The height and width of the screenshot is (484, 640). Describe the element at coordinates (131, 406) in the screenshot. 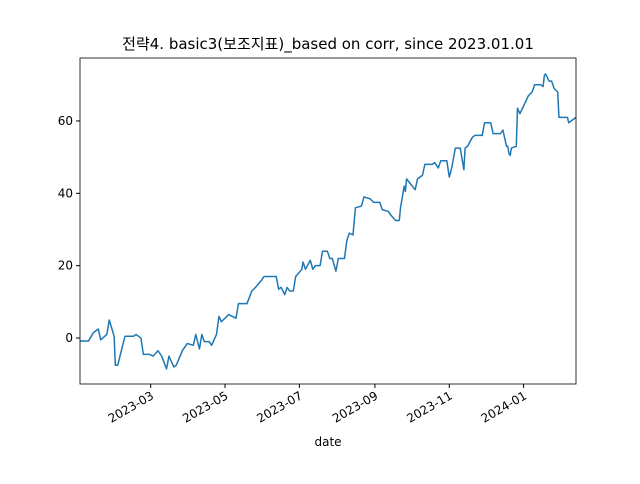

I see `x-tick-label: 2023-03` at that location.